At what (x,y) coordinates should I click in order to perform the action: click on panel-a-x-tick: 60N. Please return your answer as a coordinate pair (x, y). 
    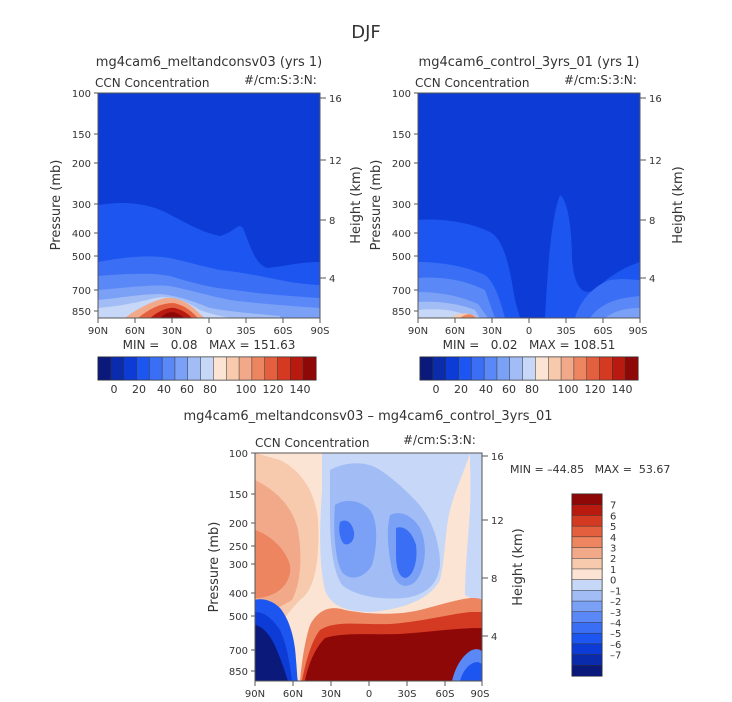
    Looking at the image, I should click on (135, 331).